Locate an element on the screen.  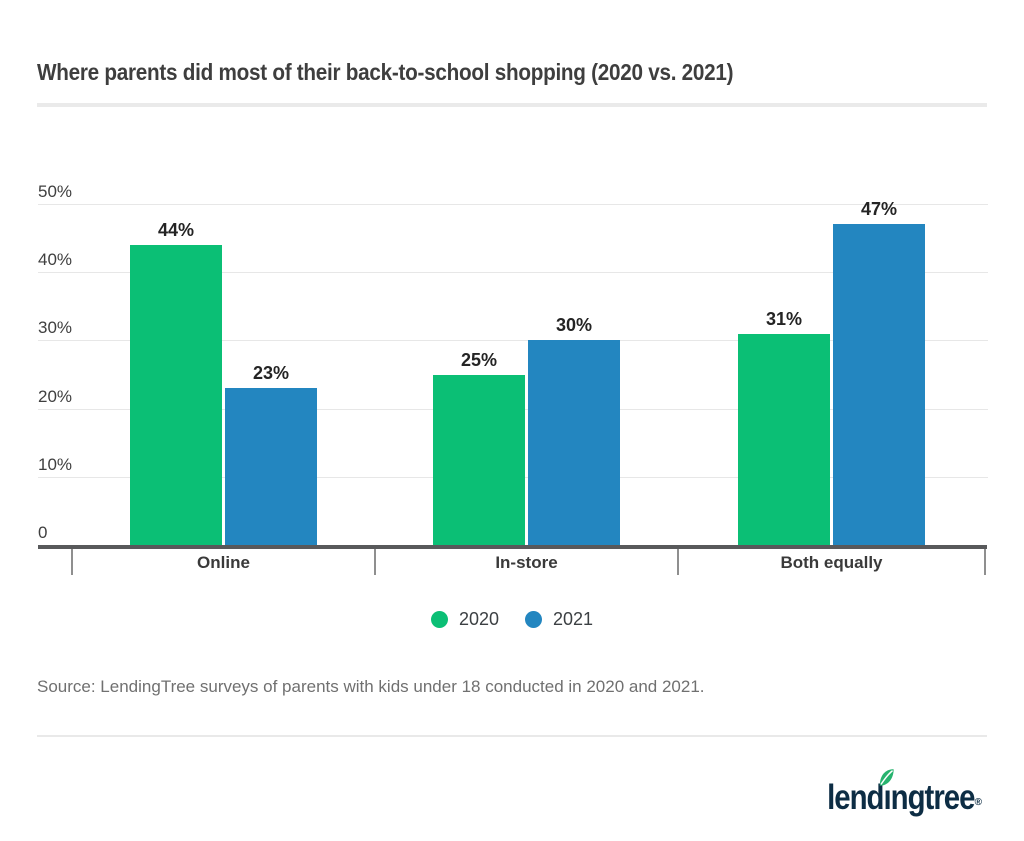
wordmark-segment: ngtree is located at coordinates (933, 797).